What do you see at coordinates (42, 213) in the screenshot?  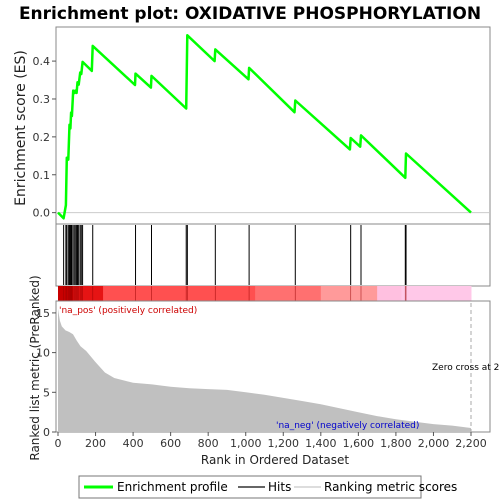 I see `es-y-tick-label: 0.0` at bounding box center [42, 213].